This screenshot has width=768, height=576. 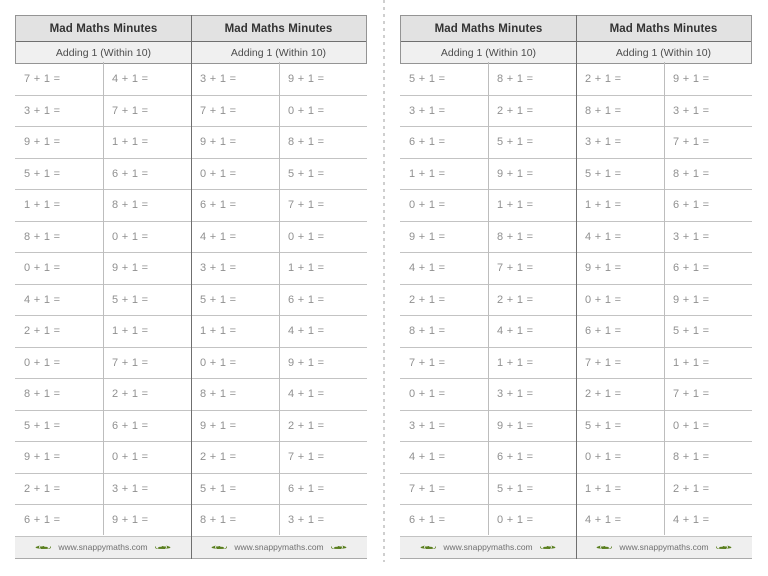 What do you see at coordinates (191, 300) in the screenshot?
I see `problem-row: 4 + 1 = 5 + 1 = 5 + 1 = 6 + 1 =` at bounding box center [191, 300].